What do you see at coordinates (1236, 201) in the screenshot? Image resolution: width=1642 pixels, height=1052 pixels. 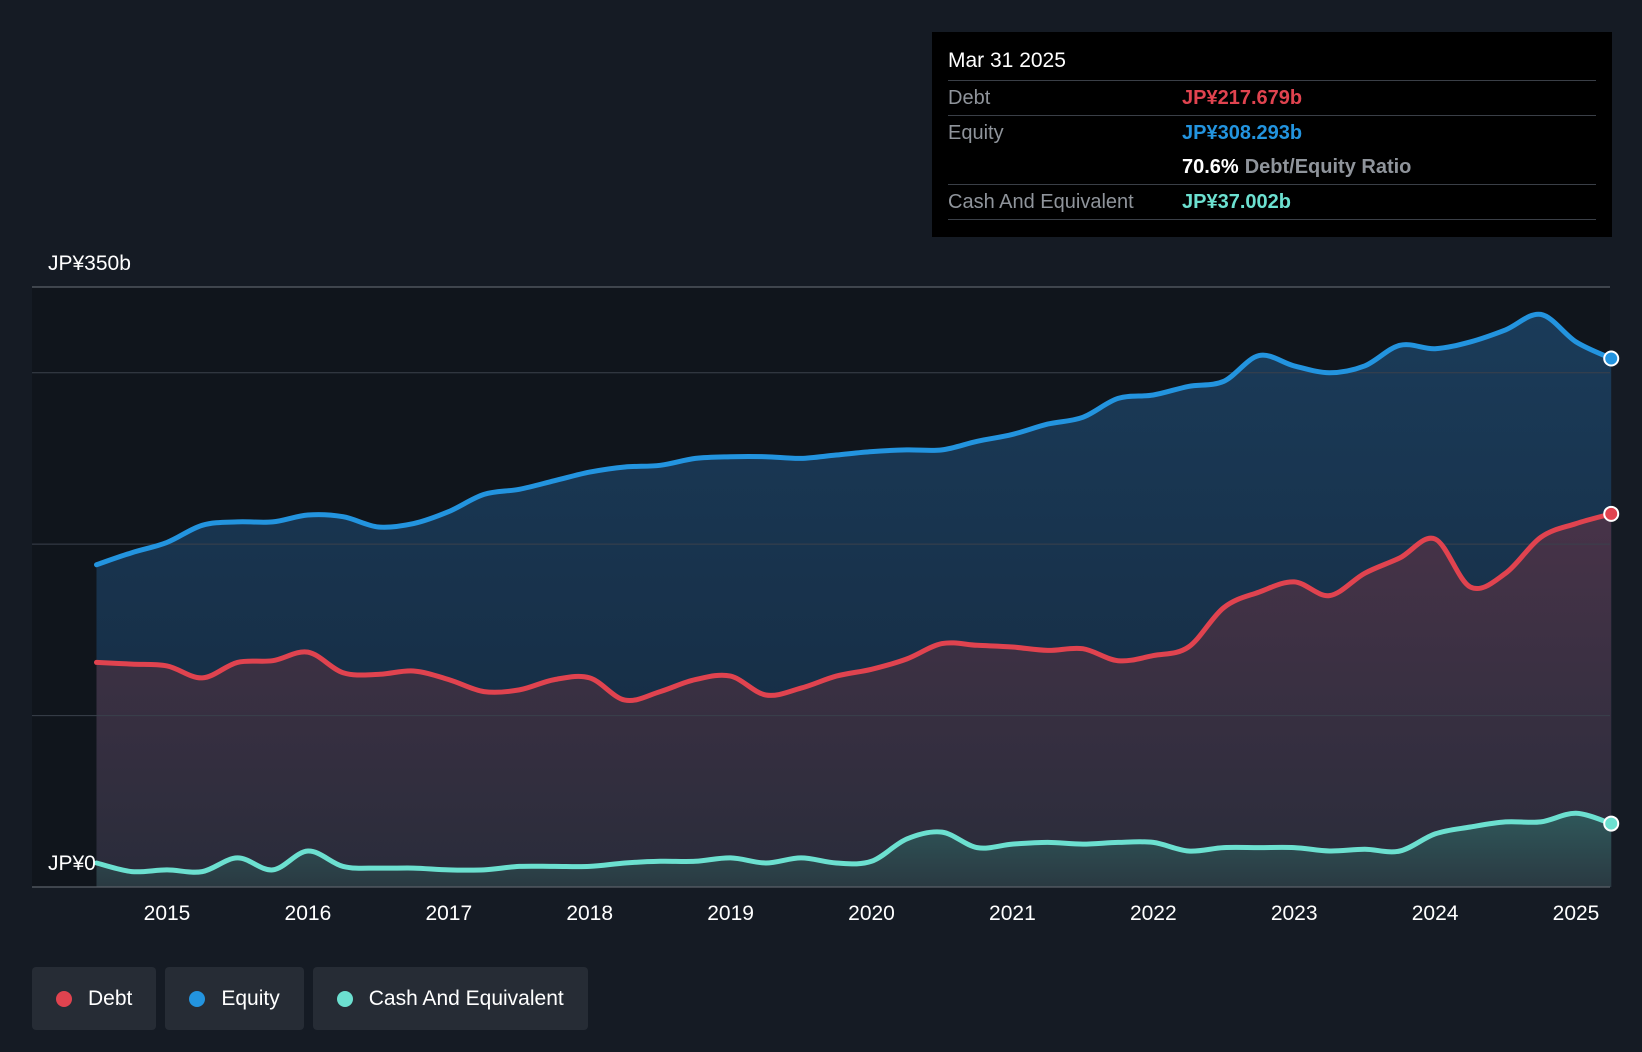 I see `tooltip-cash-value: JP¥37.002b` at bounding box center [1236, 201].